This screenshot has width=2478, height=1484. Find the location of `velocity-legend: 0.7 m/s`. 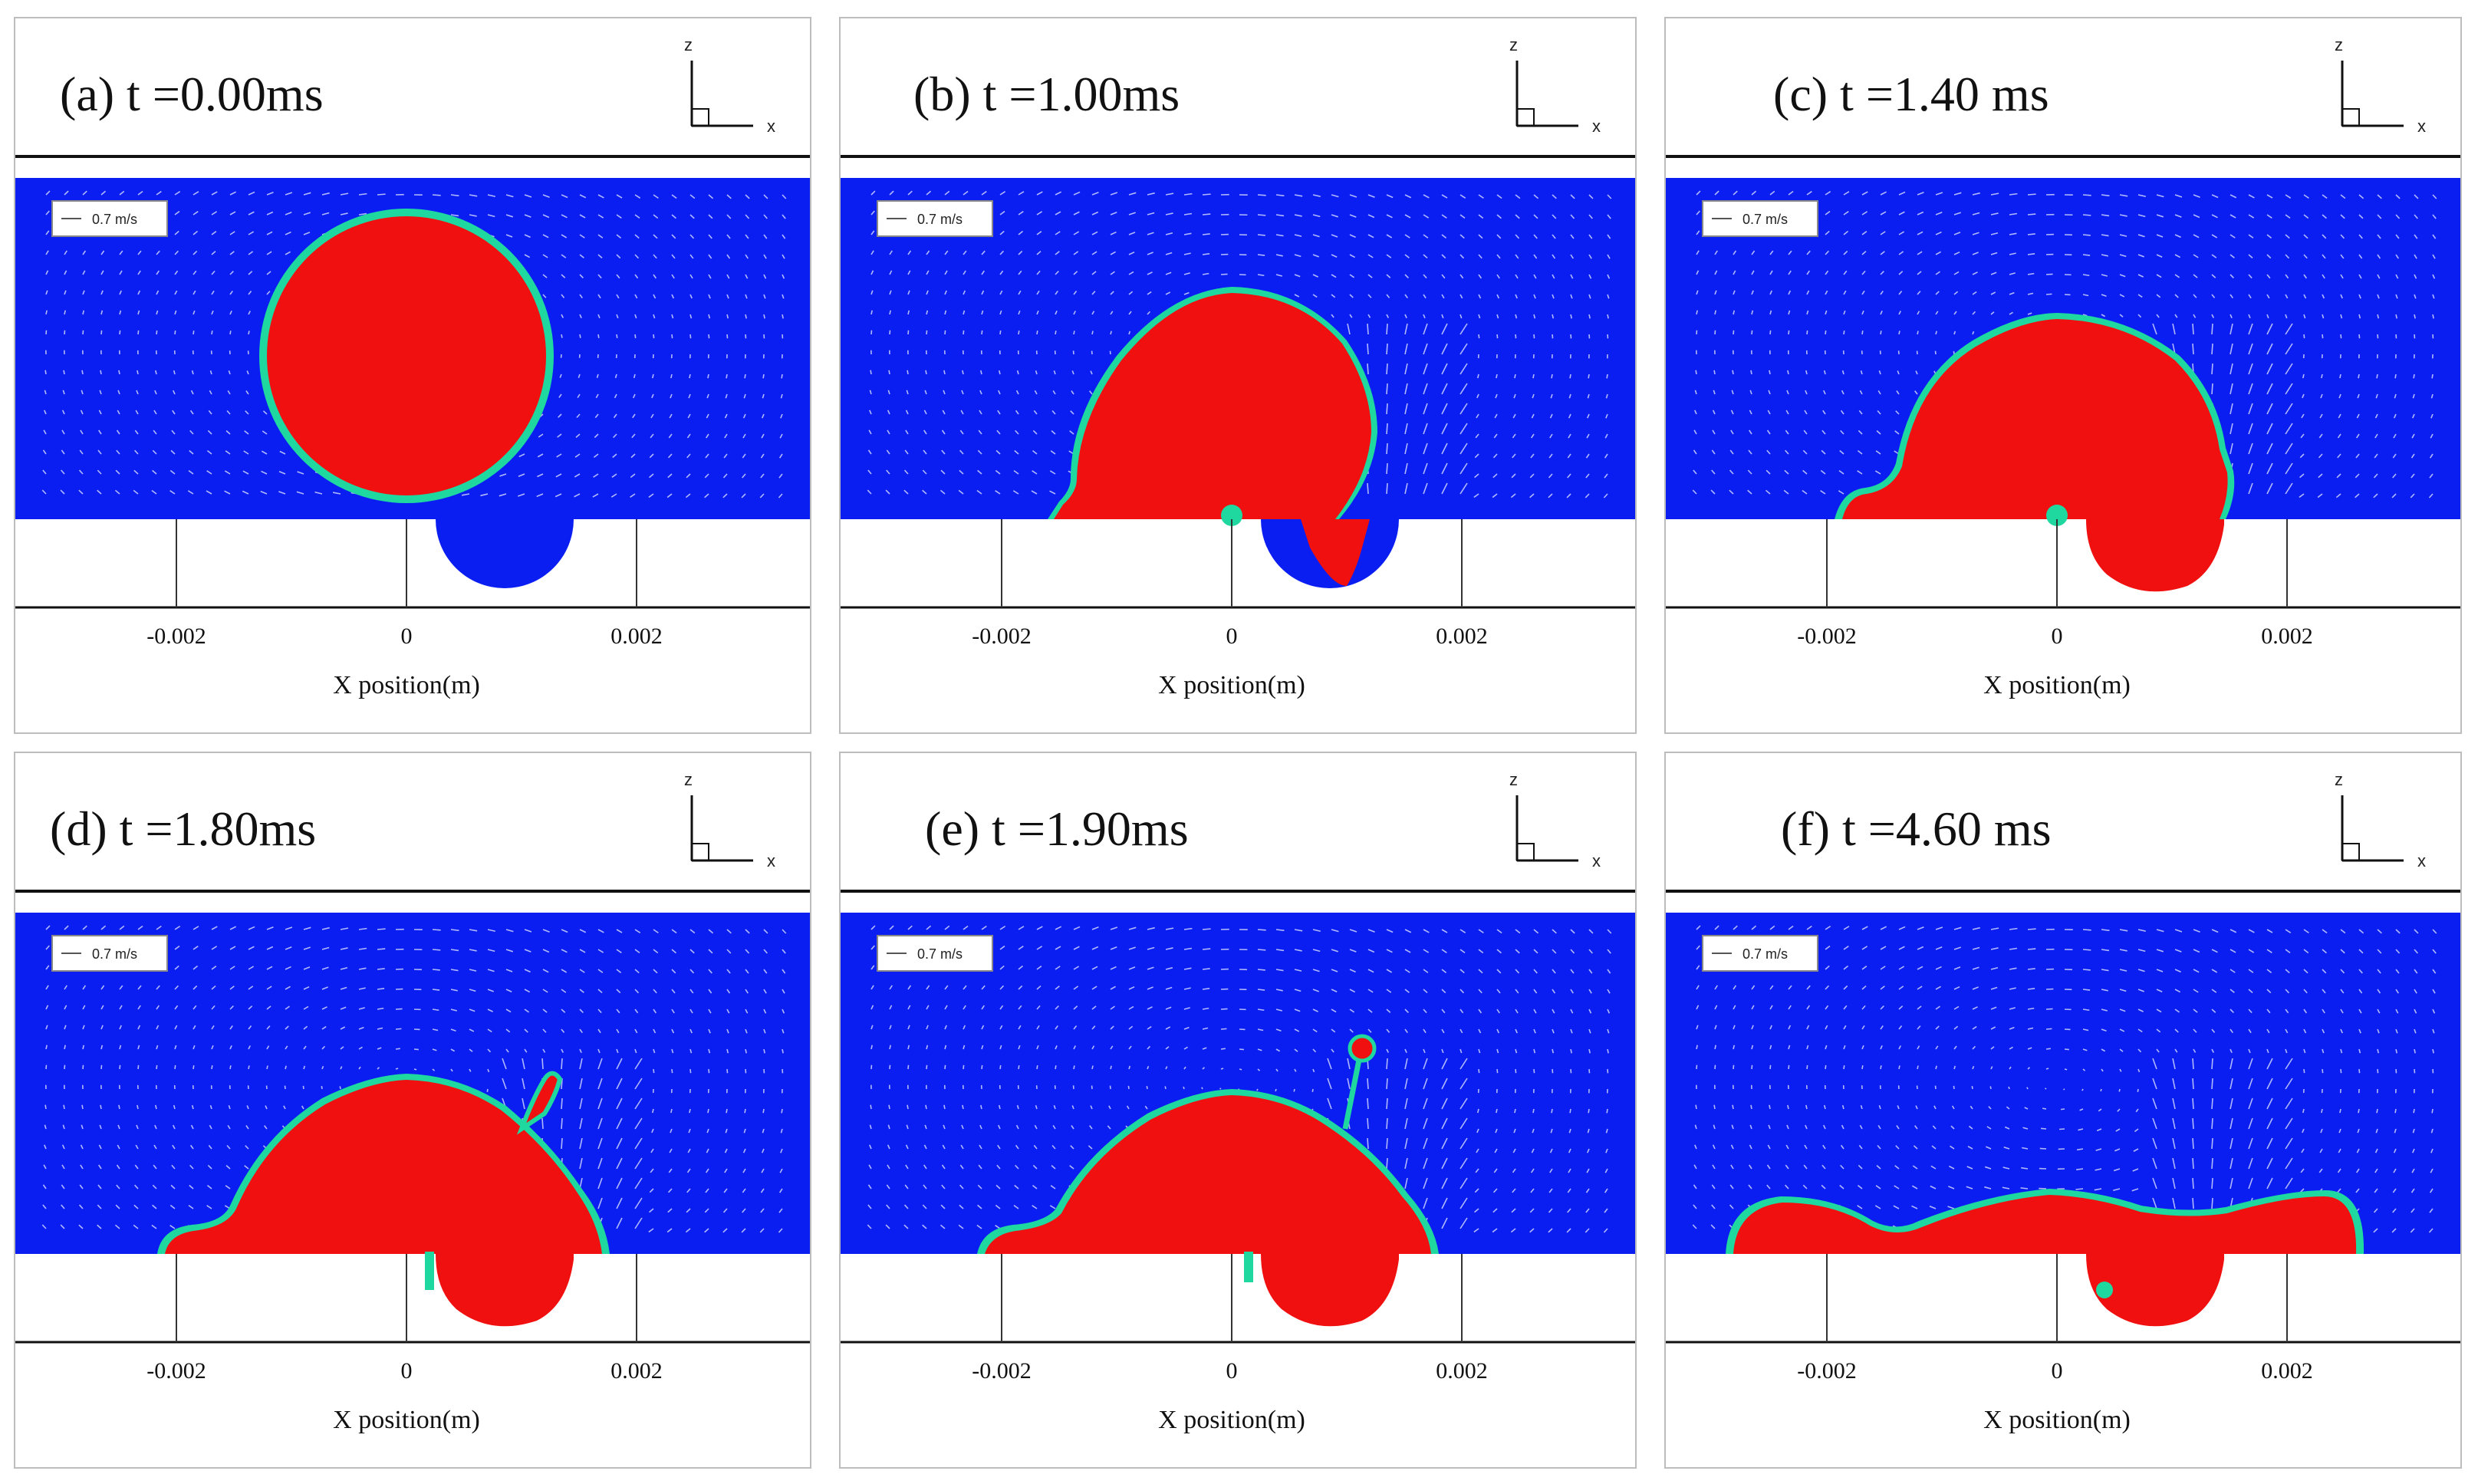

velocity-legend: 0.7 m/s is located at coordinates (935, 954).